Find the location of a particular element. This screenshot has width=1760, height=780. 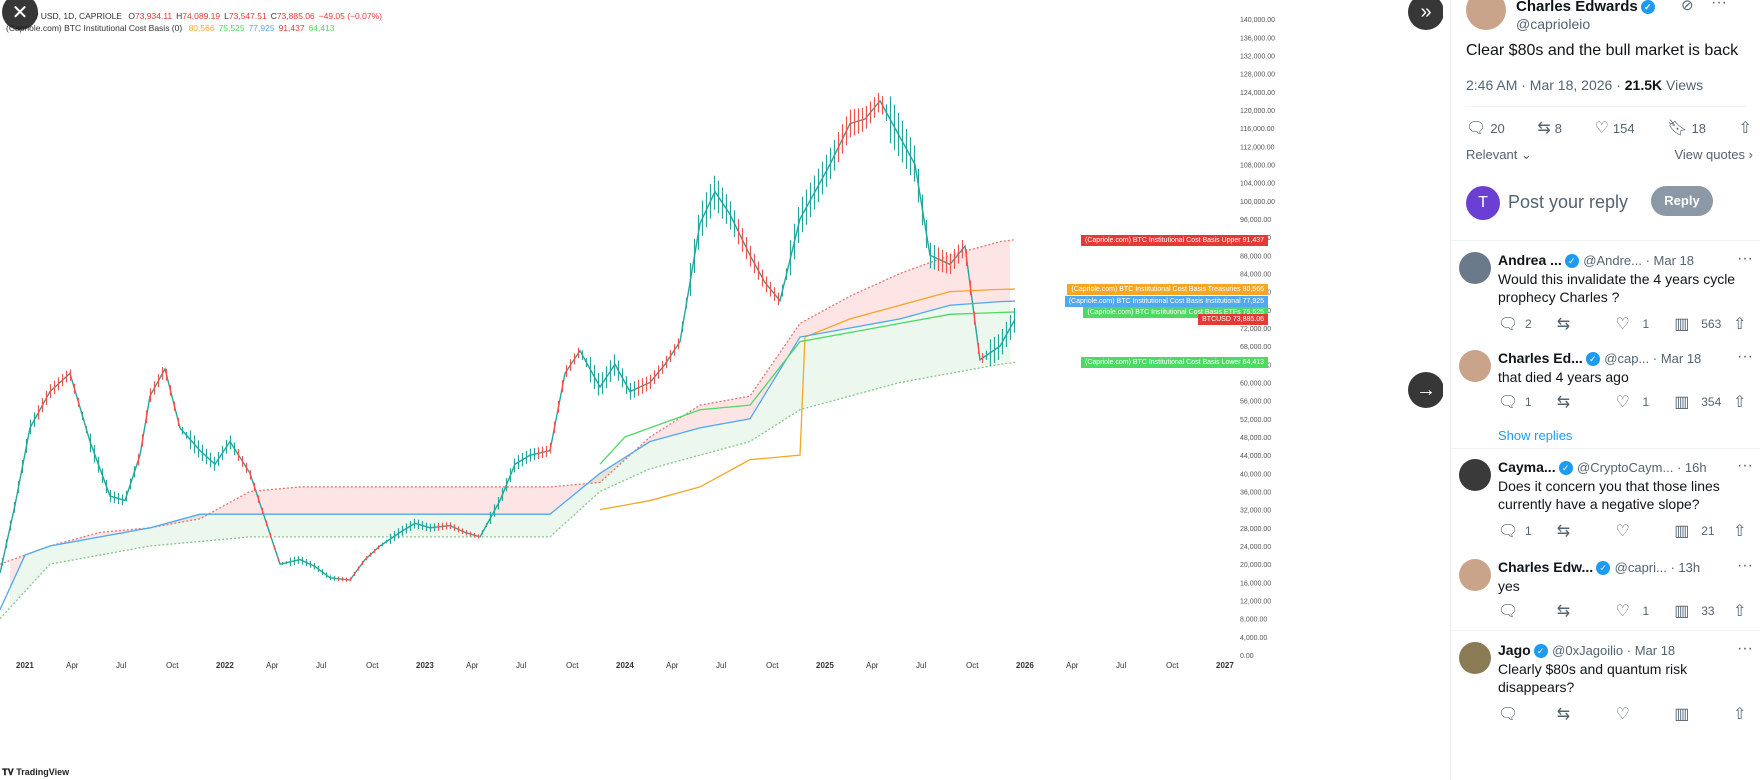

reply-views-action: ▥ 21 is located at coordinates (1694, 531).